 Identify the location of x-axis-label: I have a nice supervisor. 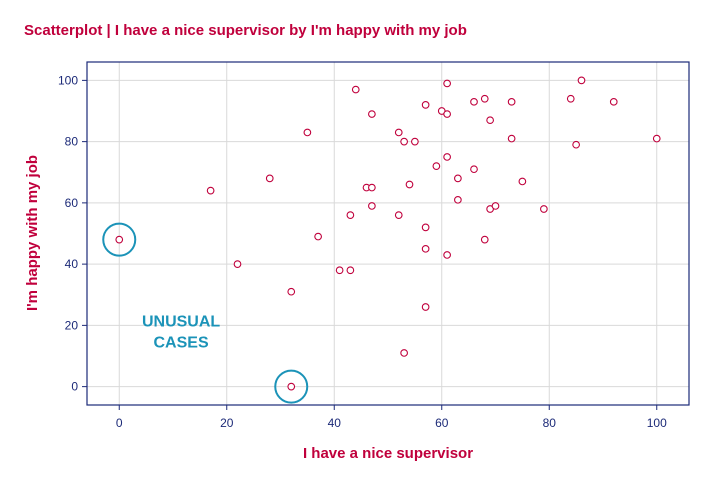
(388, 453).